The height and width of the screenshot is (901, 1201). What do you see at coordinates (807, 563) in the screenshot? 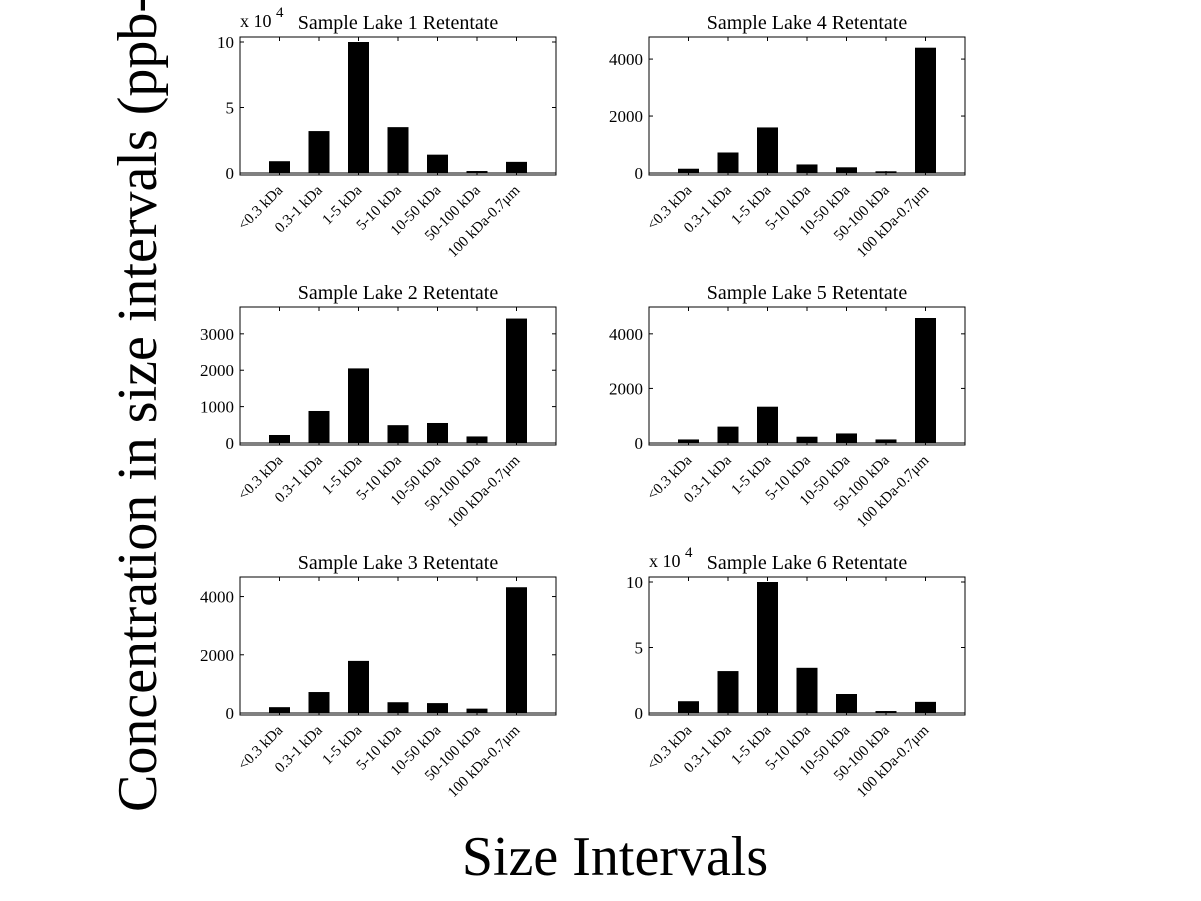
I see `chart-title: Sample Lake 6 Retentate` at bounding box center [807, 563].